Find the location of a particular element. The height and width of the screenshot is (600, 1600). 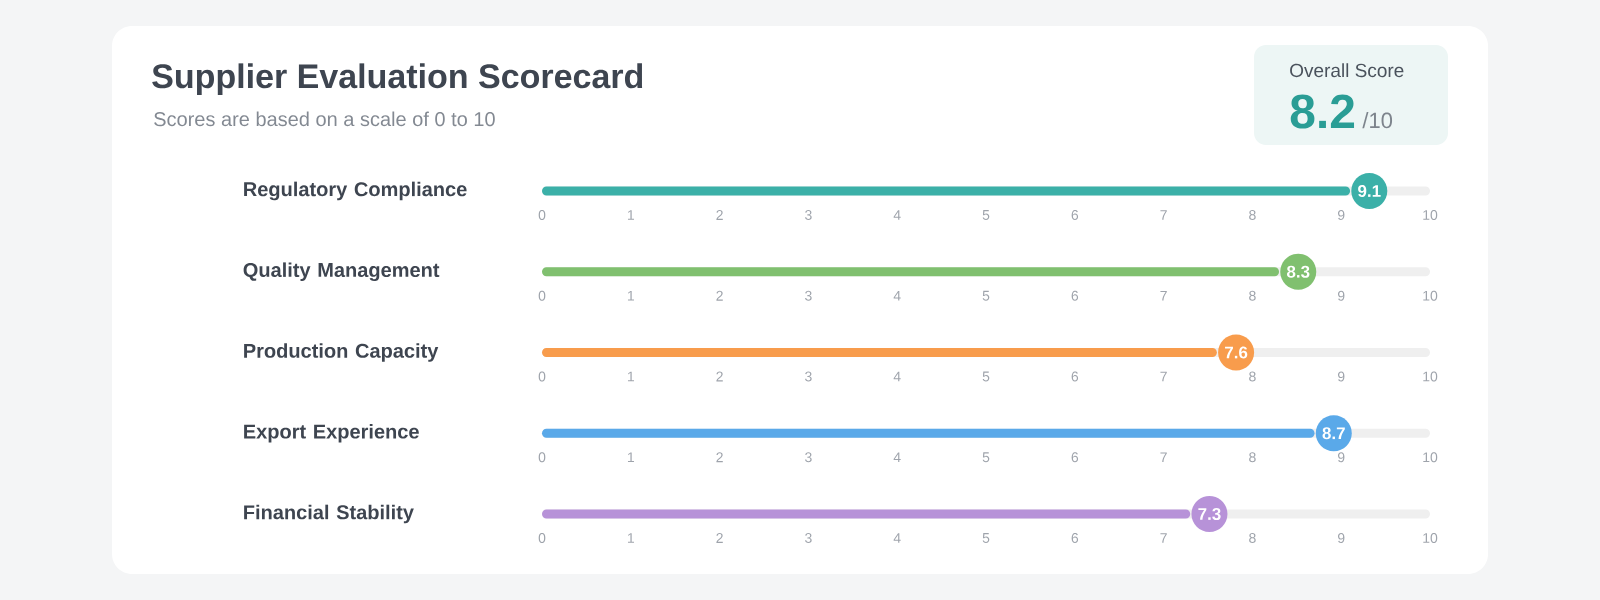

y-tick-label: Regulatory Compliance is located at coordinates (355, 191).